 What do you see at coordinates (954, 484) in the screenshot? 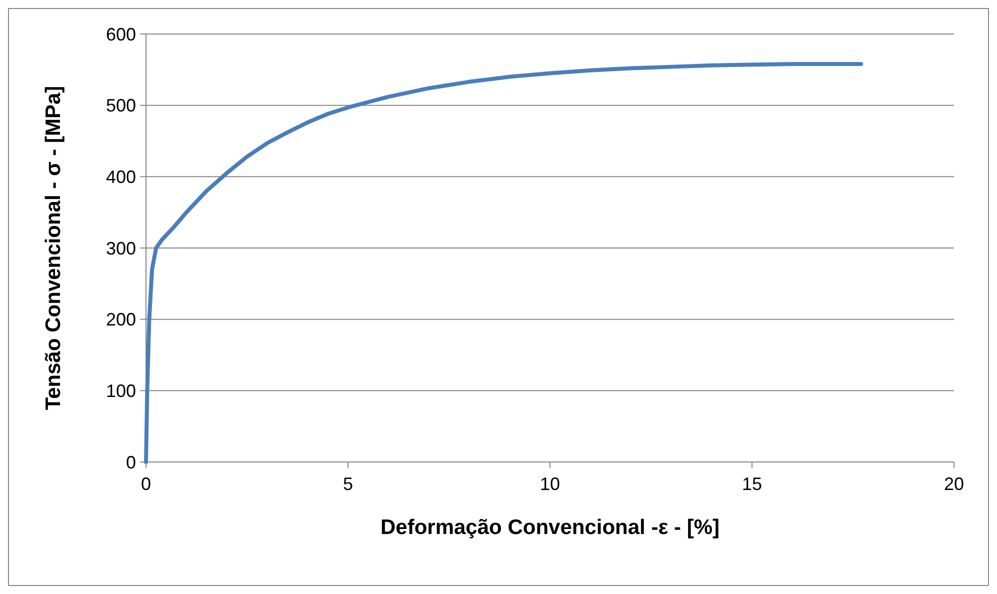
I see `x-tick-label: 20` at bounding box center [954, 484].